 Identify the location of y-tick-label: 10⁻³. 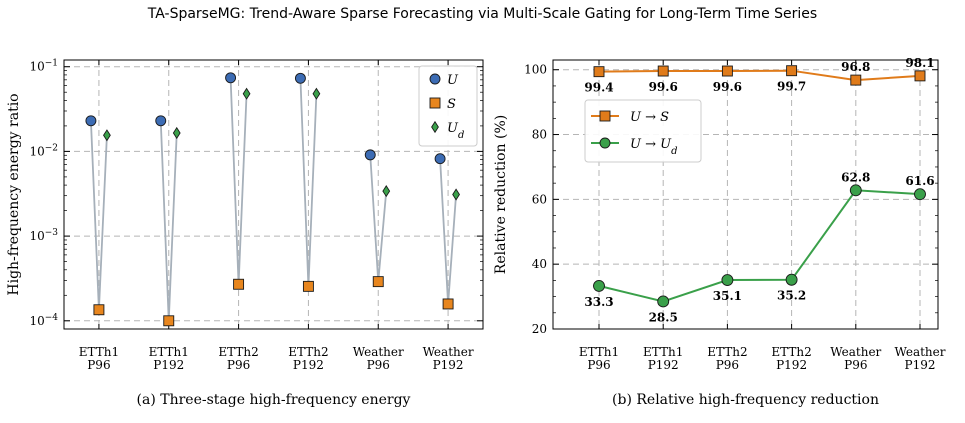
(43, 235).